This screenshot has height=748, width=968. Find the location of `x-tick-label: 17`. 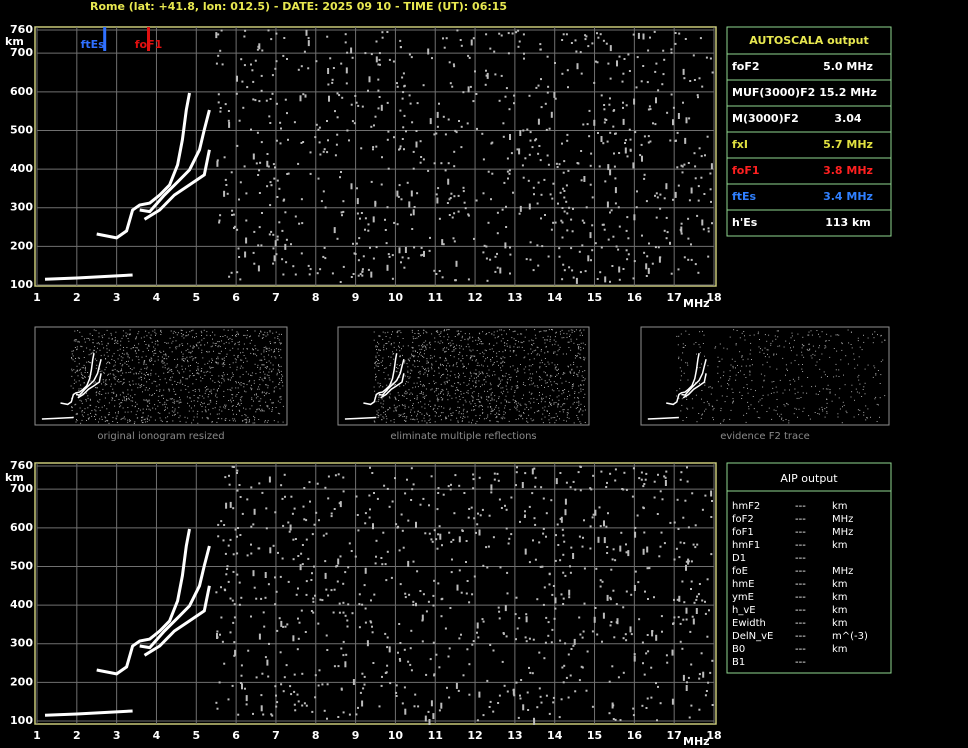

x-tick-label: 17 is located at coordinates (674, 297).